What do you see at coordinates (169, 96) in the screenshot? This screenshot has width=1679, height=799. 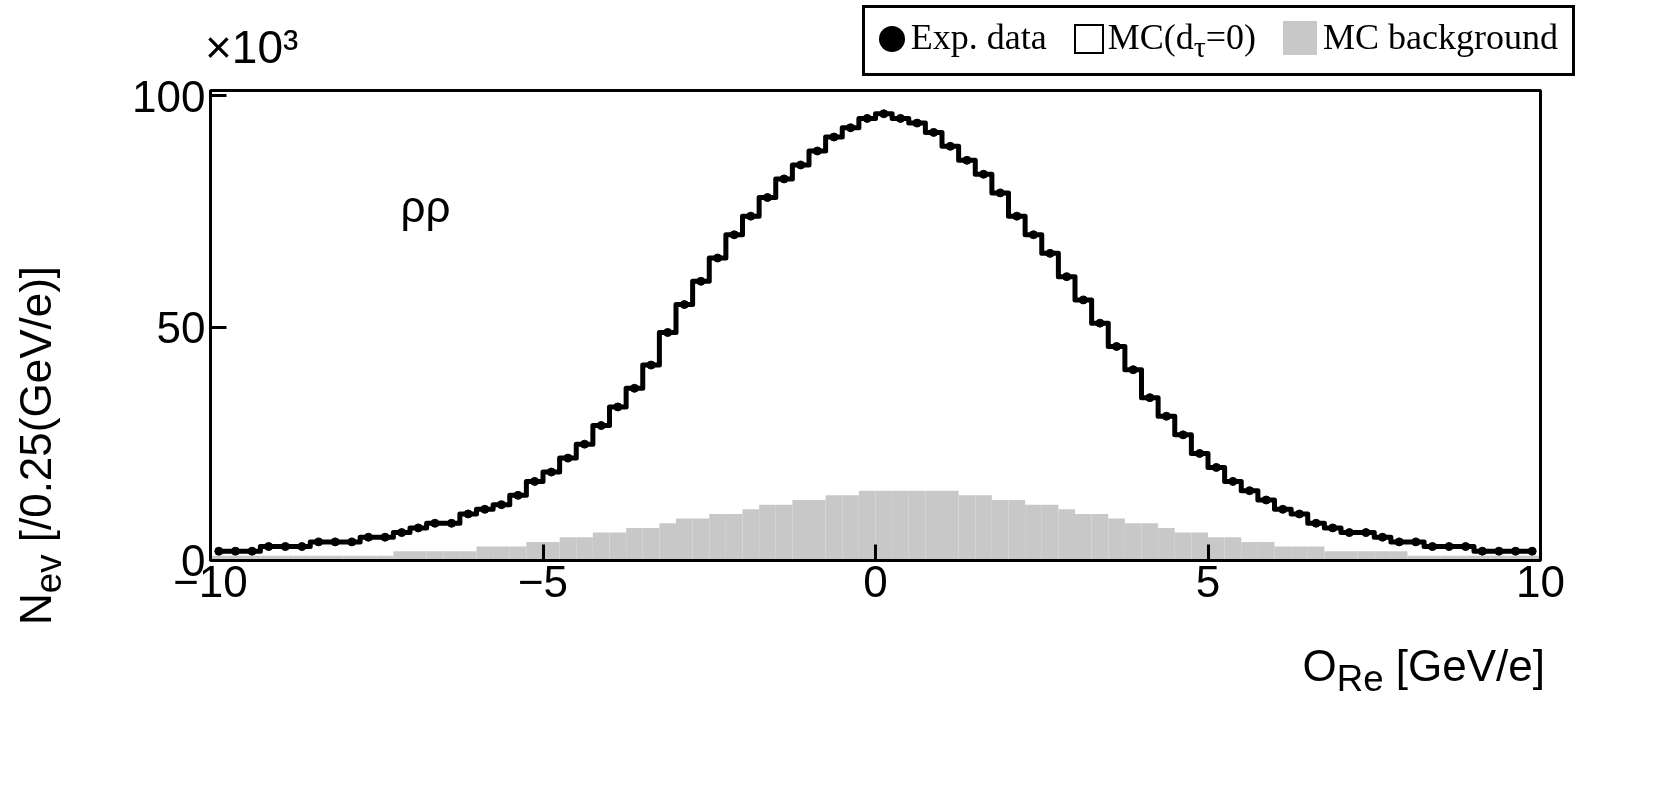 I see `y-tick-label: 100` at bounding box center [169, 96].